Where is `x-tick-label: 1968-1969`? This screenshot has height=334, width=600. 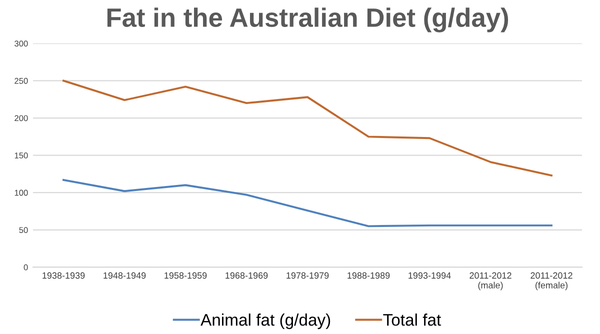
x-tick-label: 1968-1969 is located at coordinates (247, 275).